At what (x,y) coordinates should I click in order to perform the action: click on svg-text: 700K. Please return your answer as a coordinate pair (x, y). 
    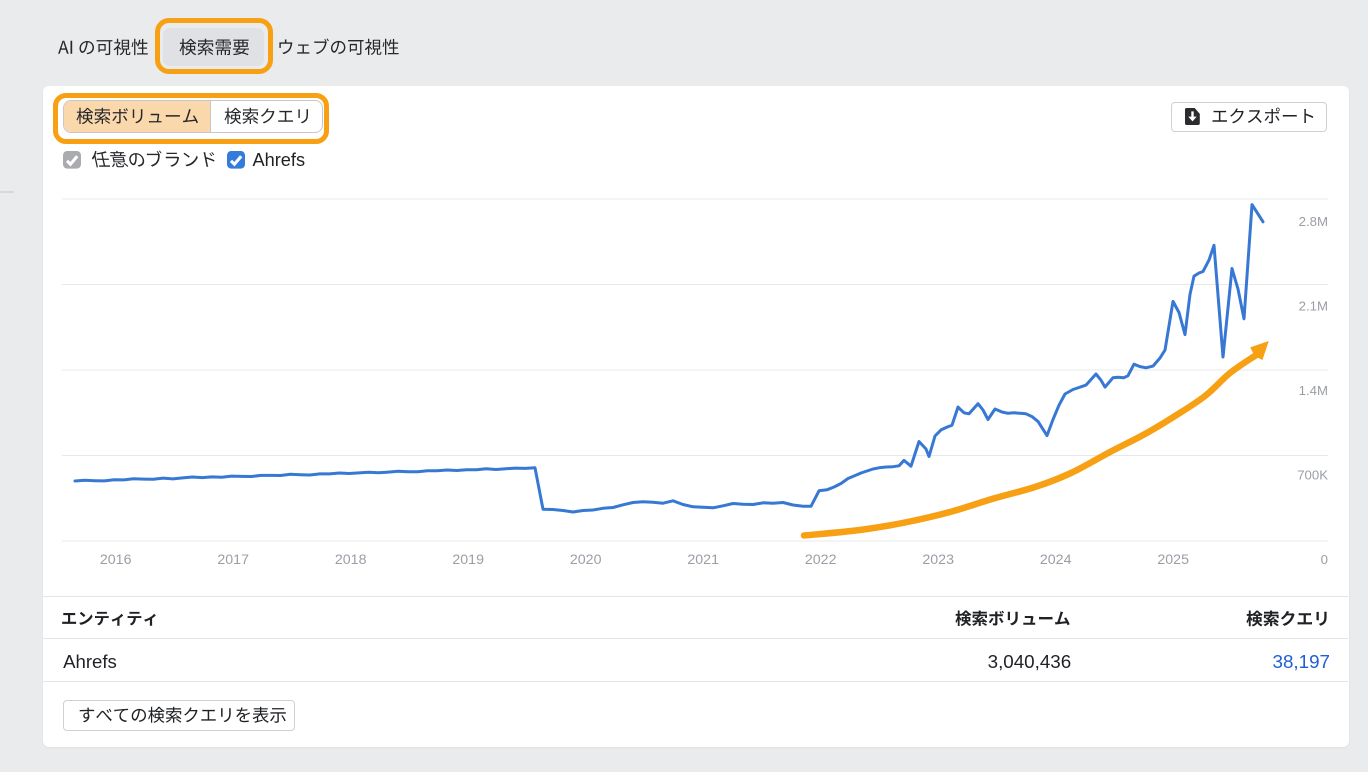
    Looking at the image, I should click on (1312, 475).